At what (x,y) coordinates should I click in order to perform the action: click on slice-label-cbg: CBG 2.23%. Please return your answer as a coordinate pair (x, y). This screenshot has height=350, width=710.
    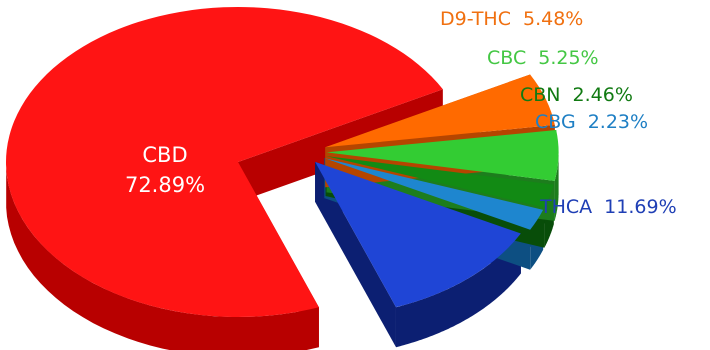
    Looking at the image, I should click on (591, 122).